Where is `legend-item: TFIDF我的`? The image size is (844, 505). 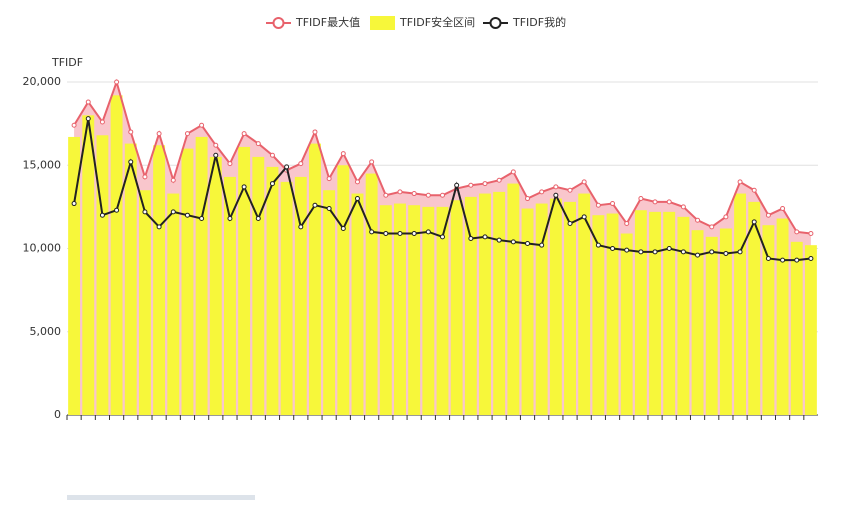
legend-item: TFIDF我的 is located at coordinates (524, 22).